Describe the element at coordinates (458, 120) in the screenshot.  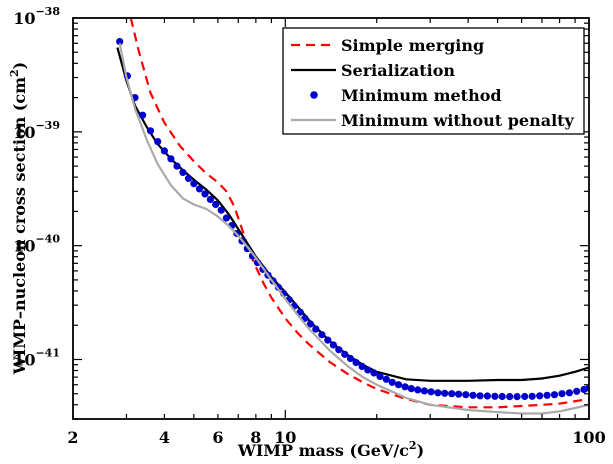
I see `legend-label: Minimum without penalty` at that location.